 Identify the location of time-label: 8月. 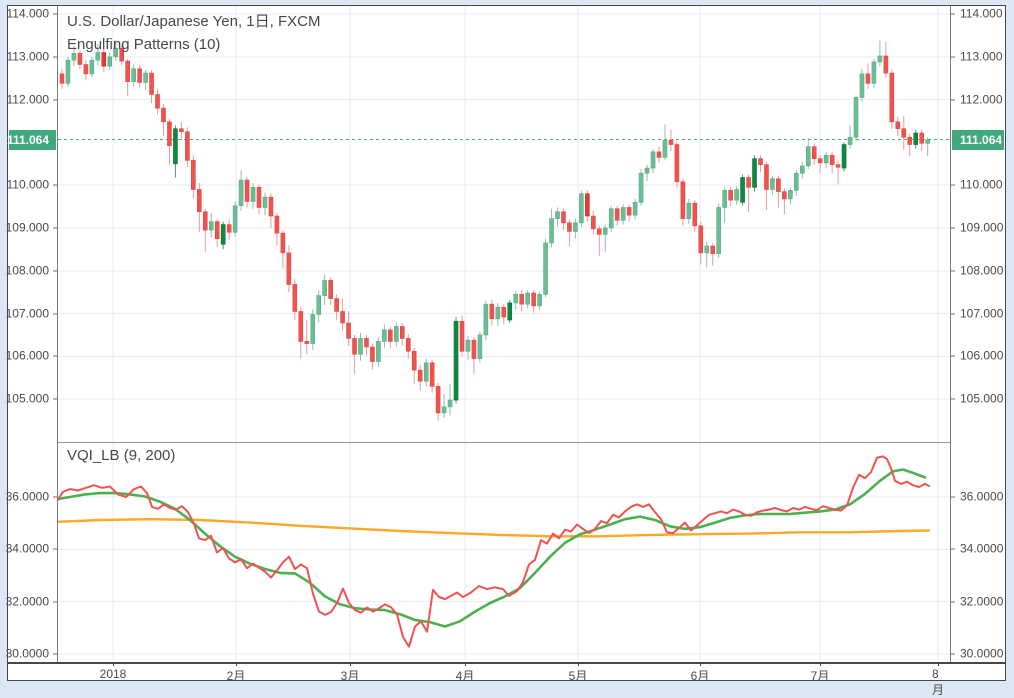
(938, 682).